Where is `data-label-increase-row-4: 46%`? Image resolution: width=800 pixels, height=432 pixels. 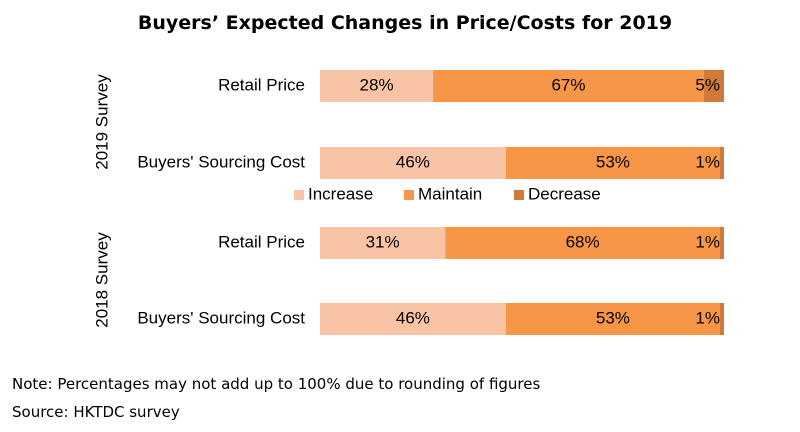
data-label-increase-row-4: 46% is located at coordinates (413, 317).